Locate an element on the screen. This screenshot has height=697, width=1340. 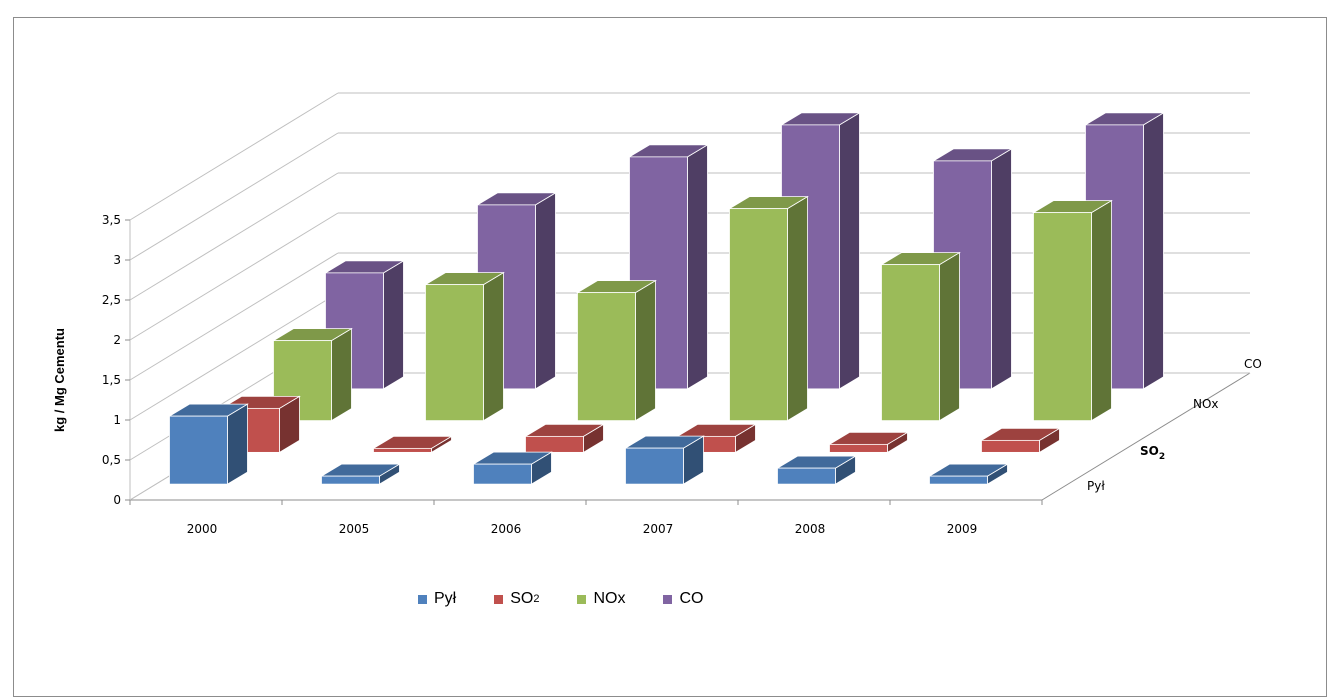
bar-py-2008 is located at coordinates (806, 476).